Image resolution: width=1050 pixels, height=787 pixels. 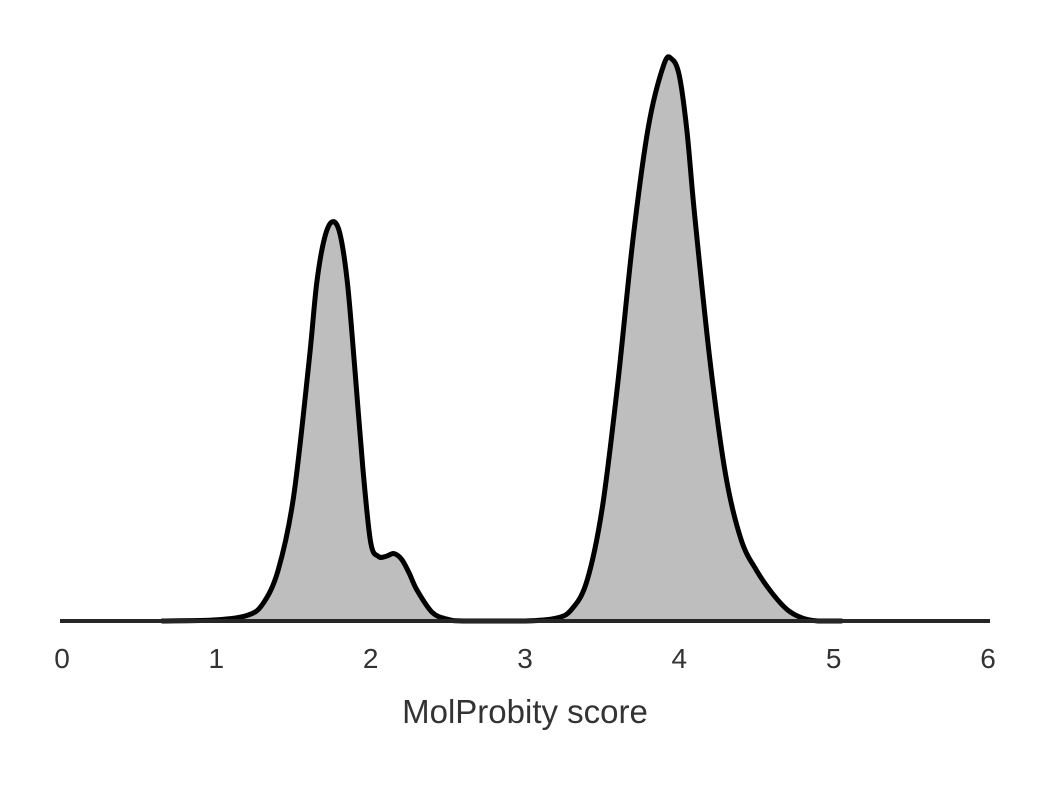 What do you see at coordinates (988, 658) in the screenshot?
I see `x-tick-label: 6` at bounding box center [988, 658].